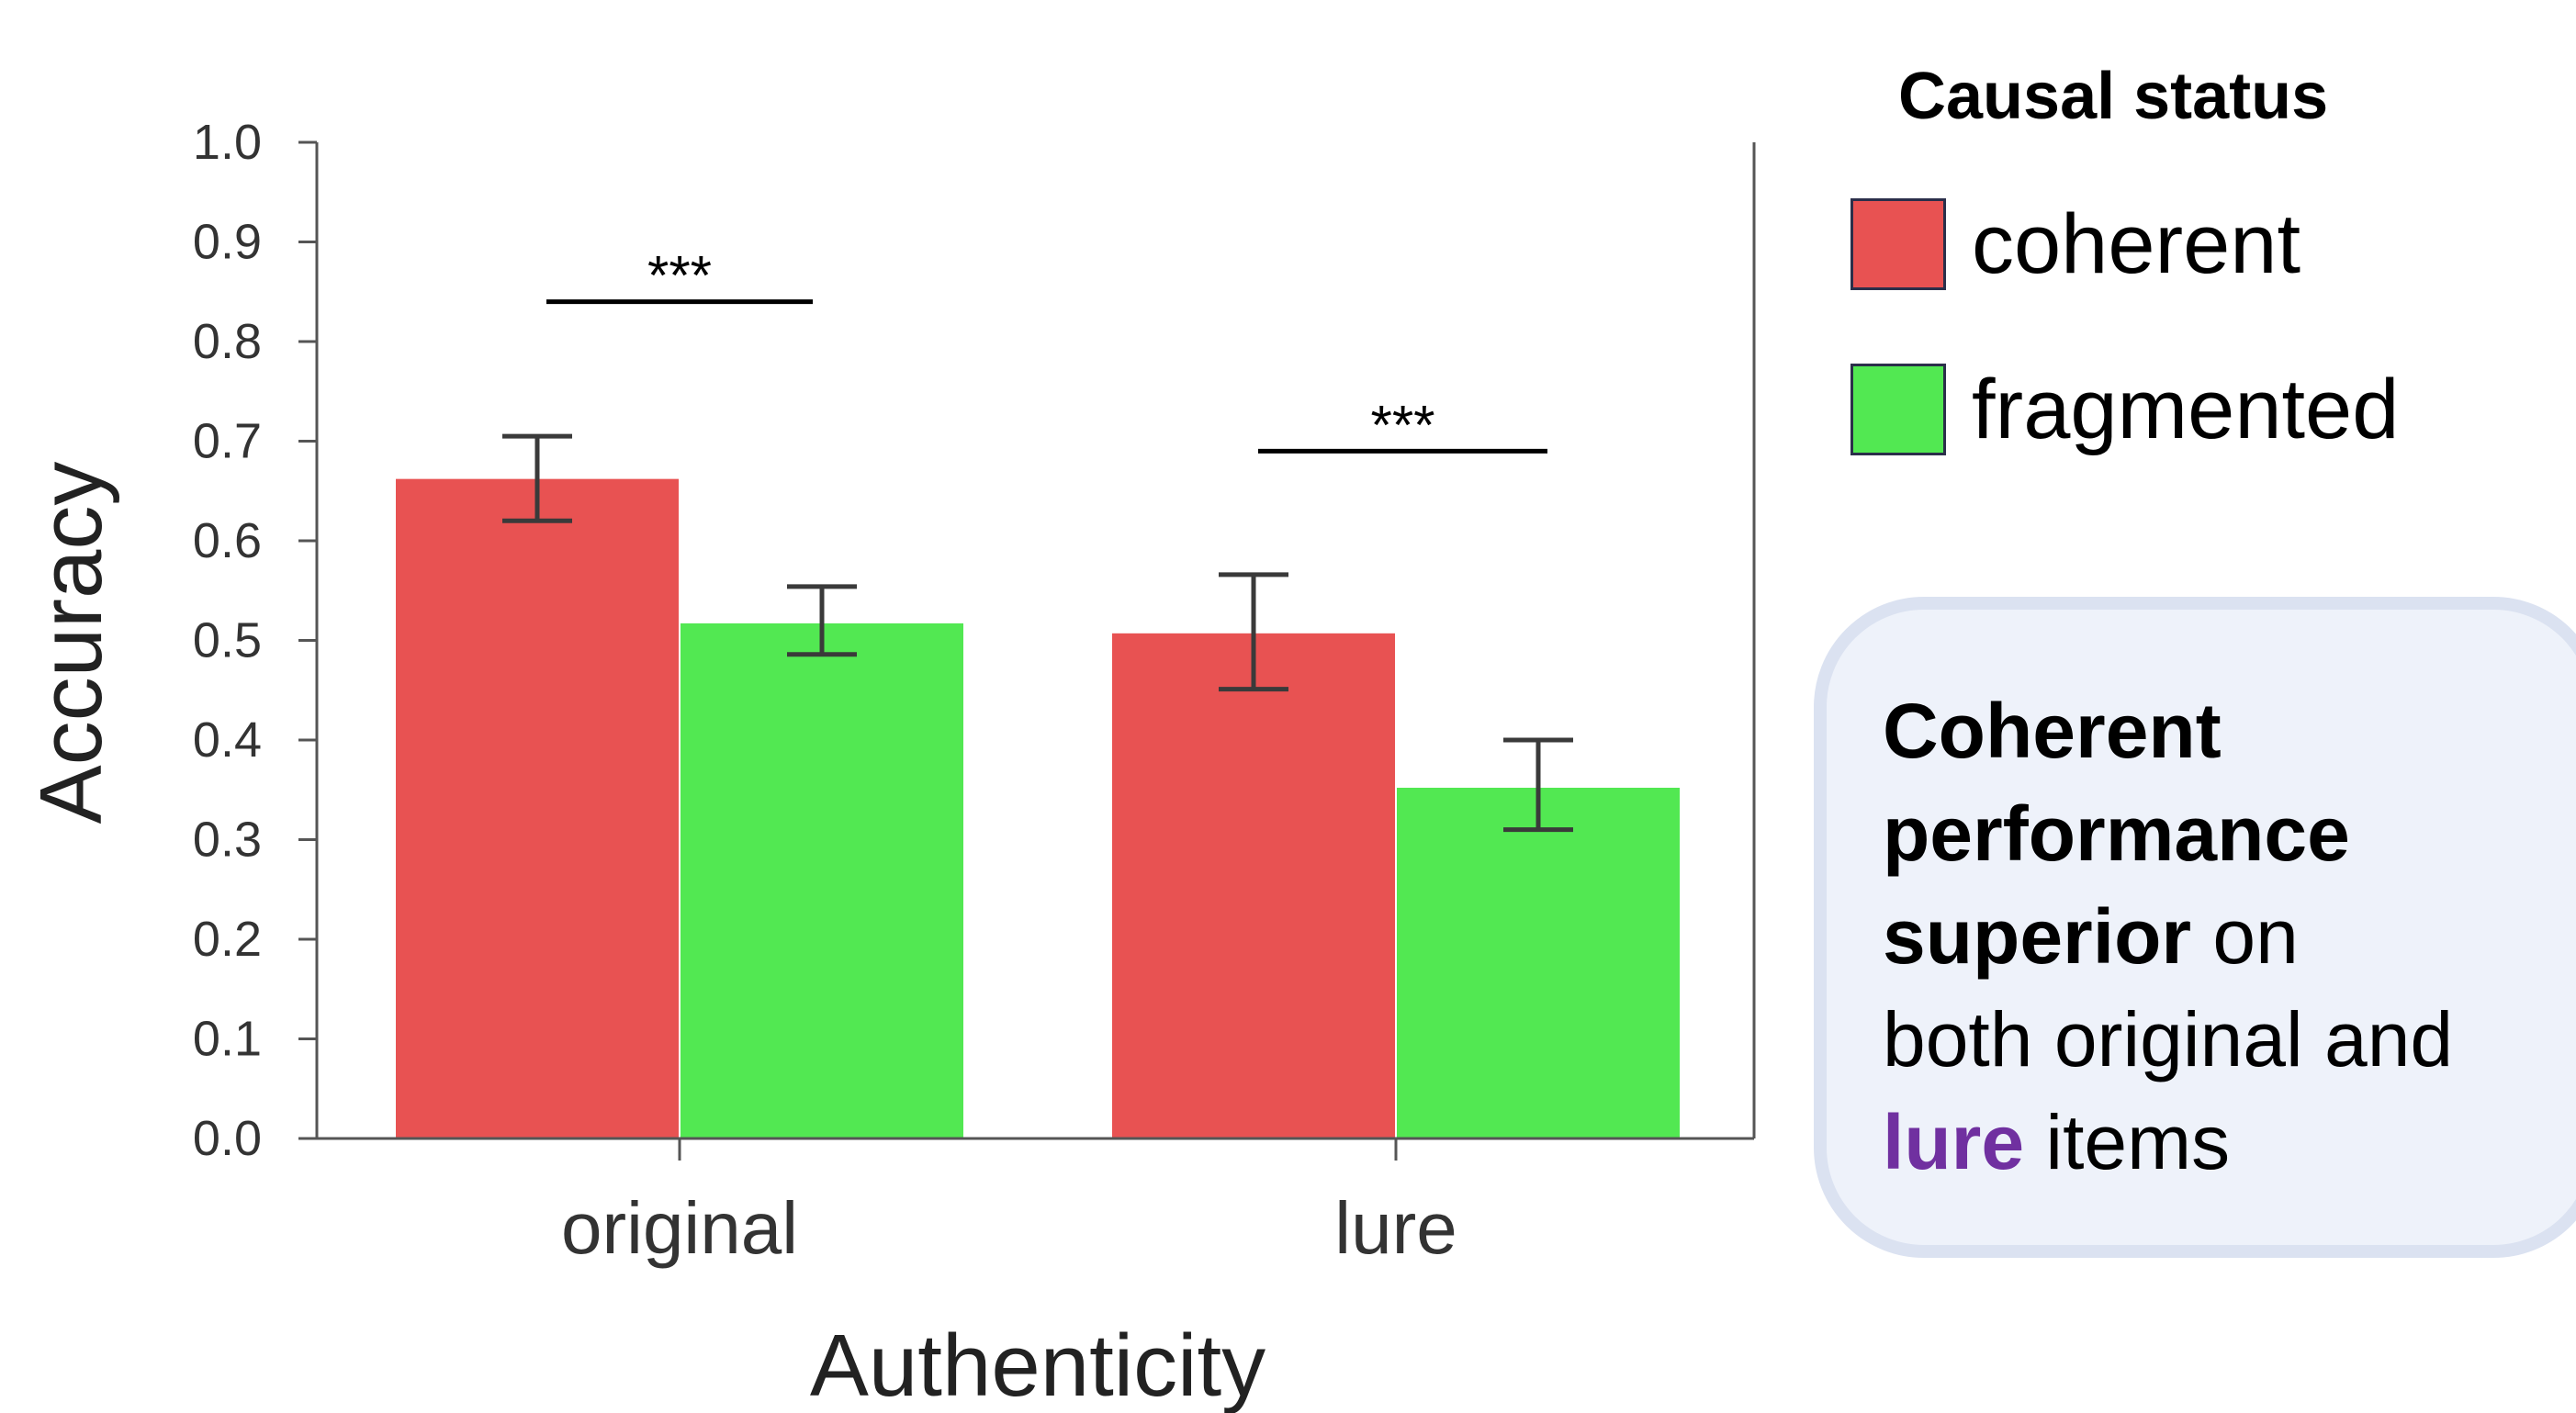  I want to click on x-axis-ticks: original lure, so click(1009, 1203).